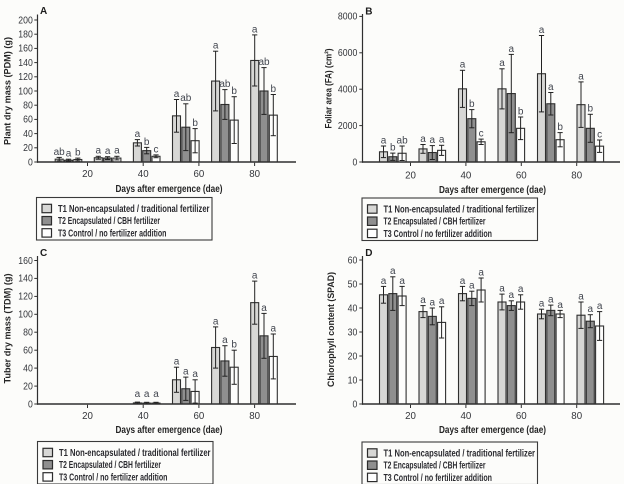 The width and height of the screenshot is (624, 484). What do you see at coordinates (25, 77) in the screenshot?
I see `svg-text: 120` at bounding box center [25, 77].